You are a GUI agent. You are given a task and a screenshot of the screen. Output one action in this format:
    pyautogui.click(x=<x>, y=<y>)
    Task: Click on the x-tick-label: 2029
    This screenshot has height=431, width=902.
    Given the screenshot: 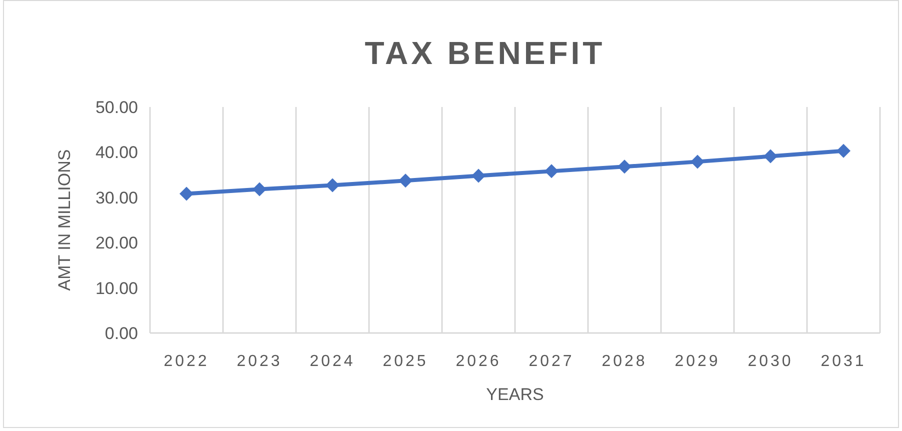 What is the action you would take?
    pyautogui.click(x=697, y=361)
    